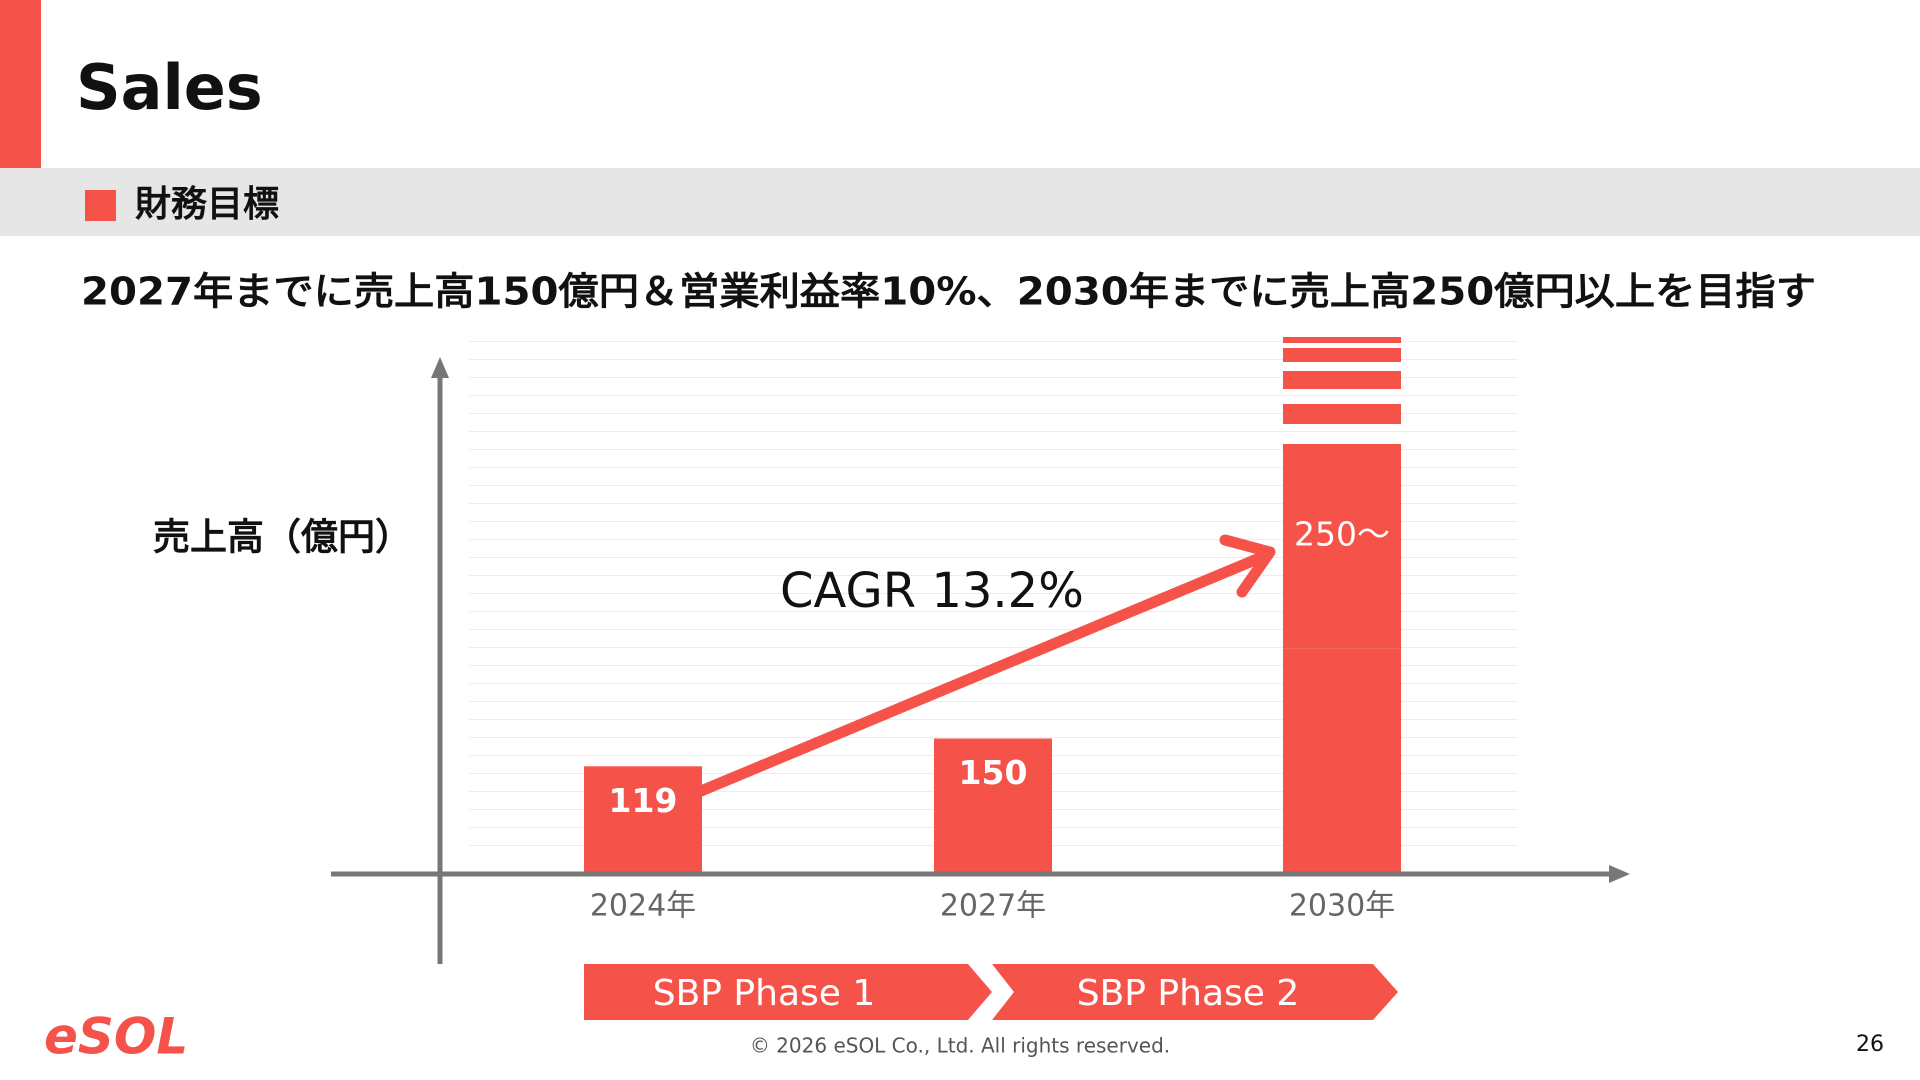  What do you see at coordinates (1342, 534) in the screenshot?
I see `value-label: 250～` at bounding box center [1342, 534].